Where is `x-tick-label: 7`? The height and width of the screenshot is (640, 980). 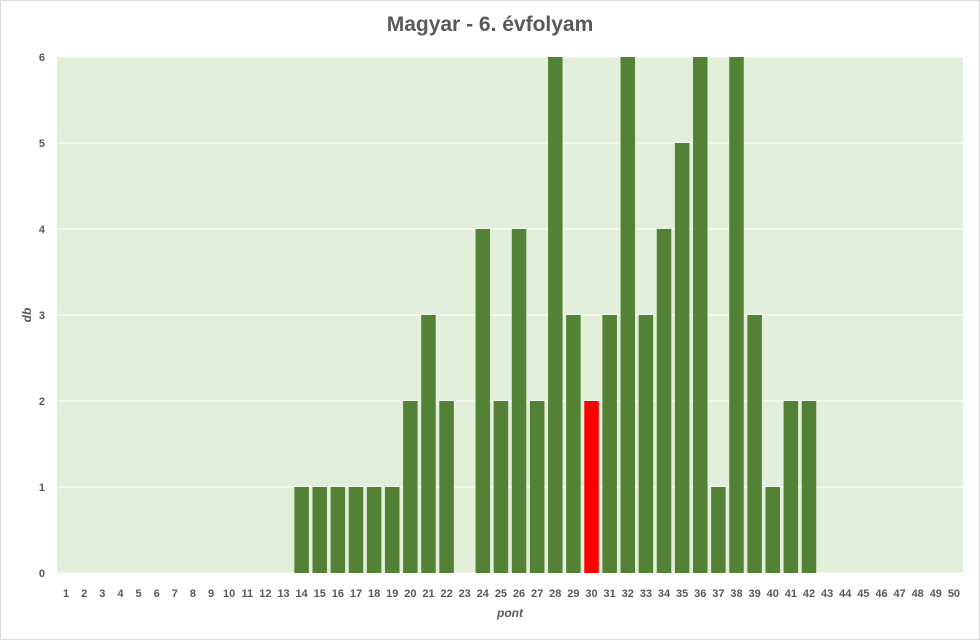
x-tick-label: 7 is located at coordinates (175, 594).